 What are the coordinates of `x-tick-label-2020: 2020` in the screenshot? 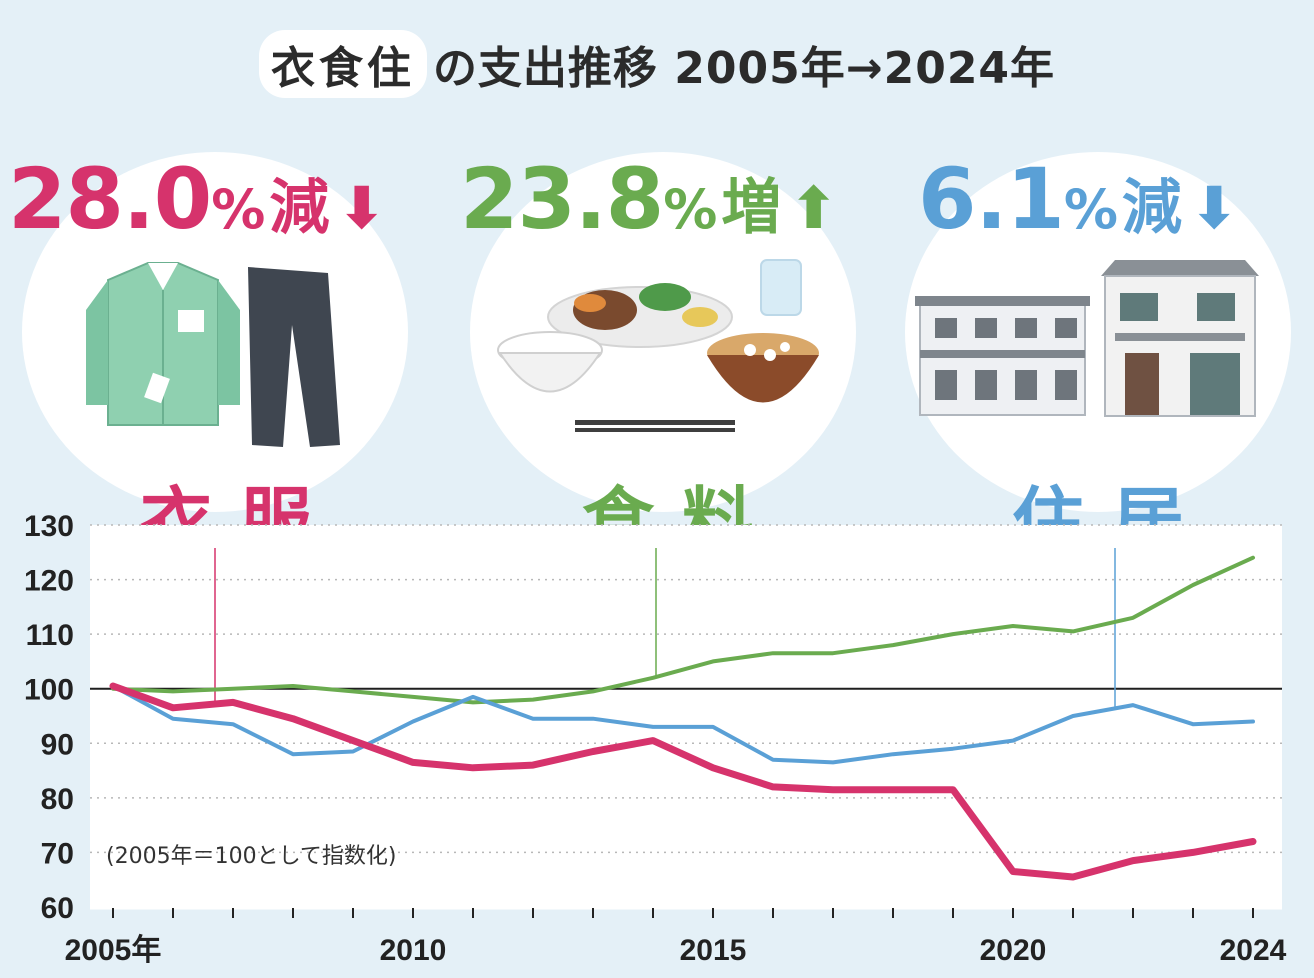 It's located at (1013, 950).